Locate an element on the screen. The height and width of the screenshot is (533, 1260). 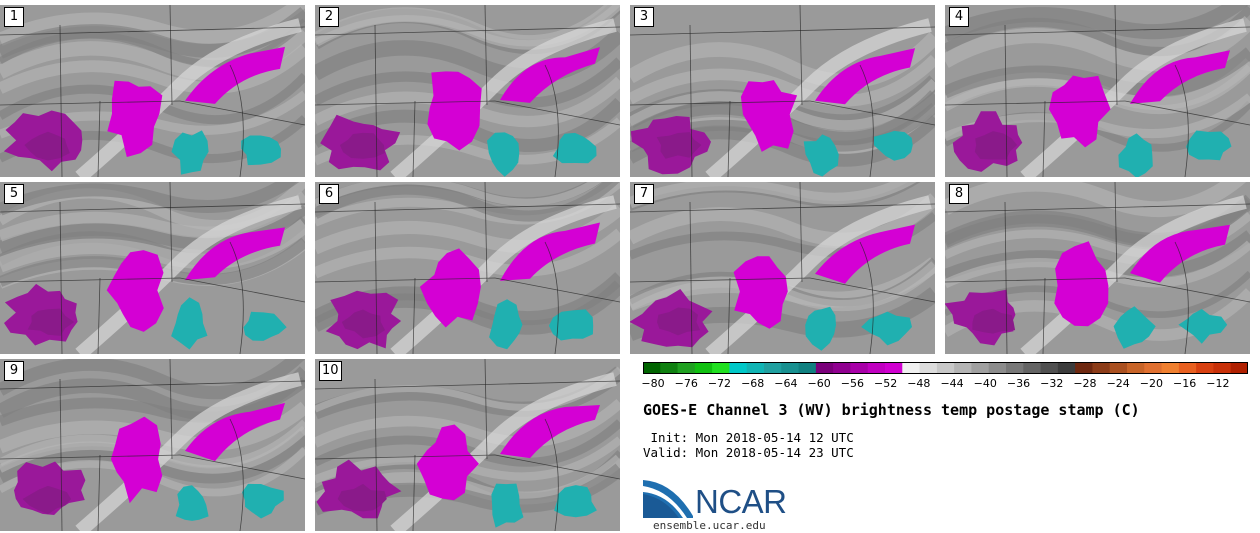
colorbar-tick-label: −76 is located at coordinates (686, 383).